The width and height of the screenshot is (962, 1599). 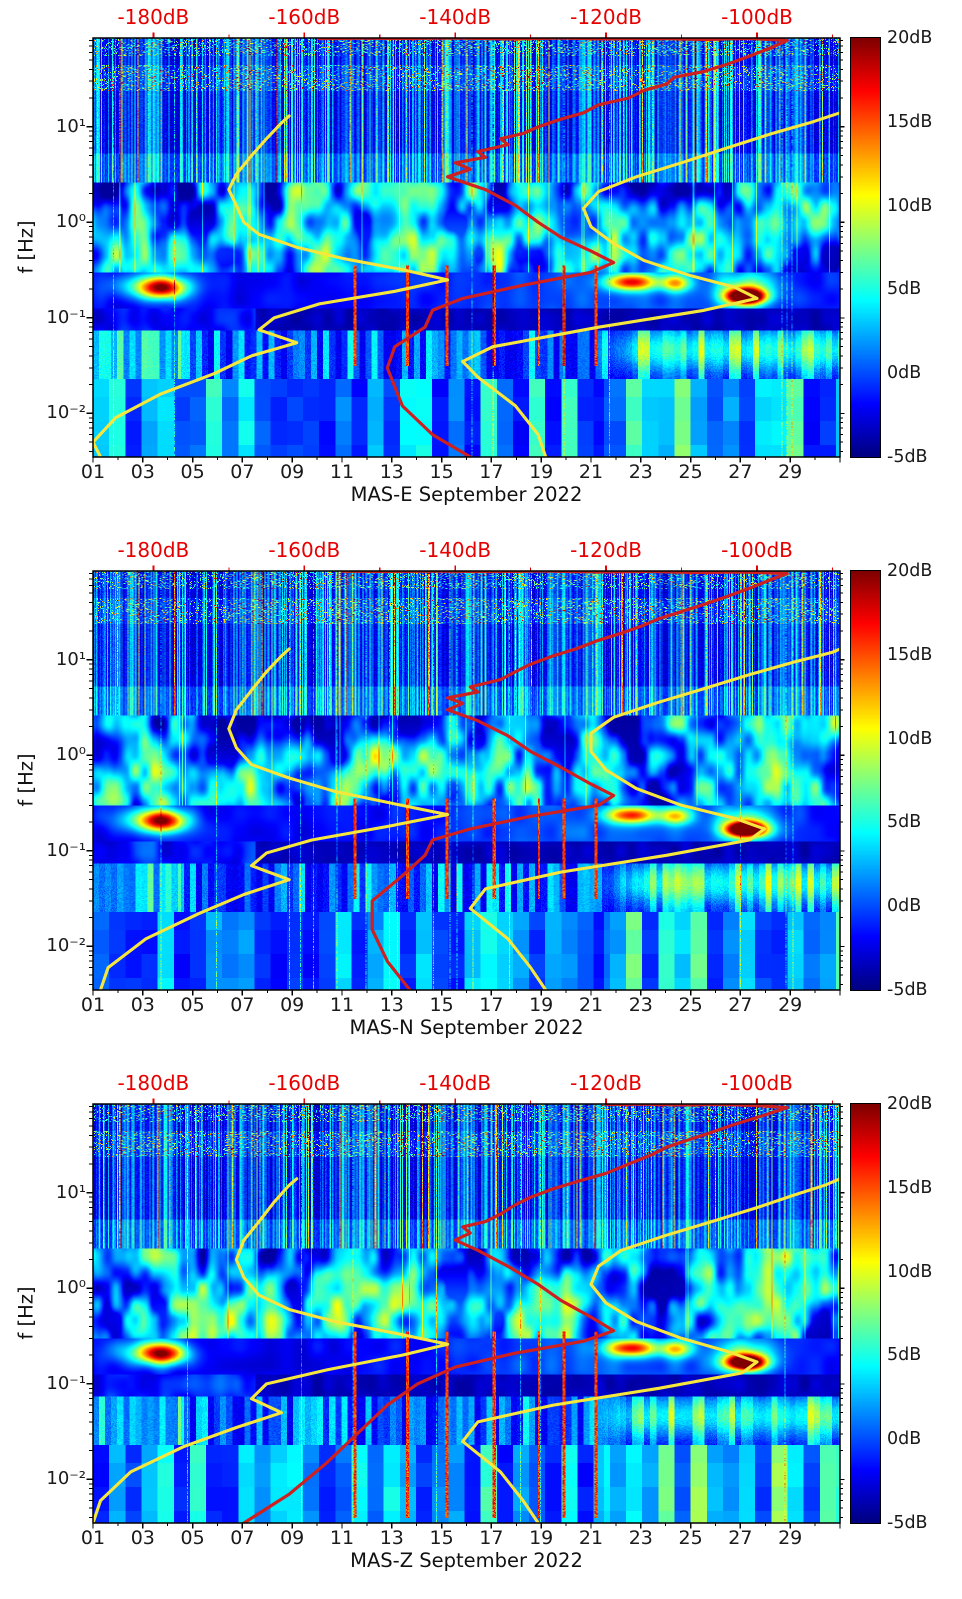 I want to click on panel-title: MAS-E September 2022, so click(x=466, y=494).